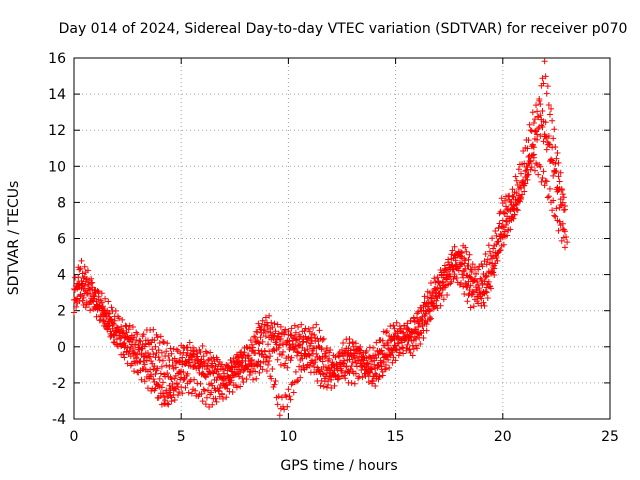  I want to click on x-tick-label: 15, so click(396, 437).